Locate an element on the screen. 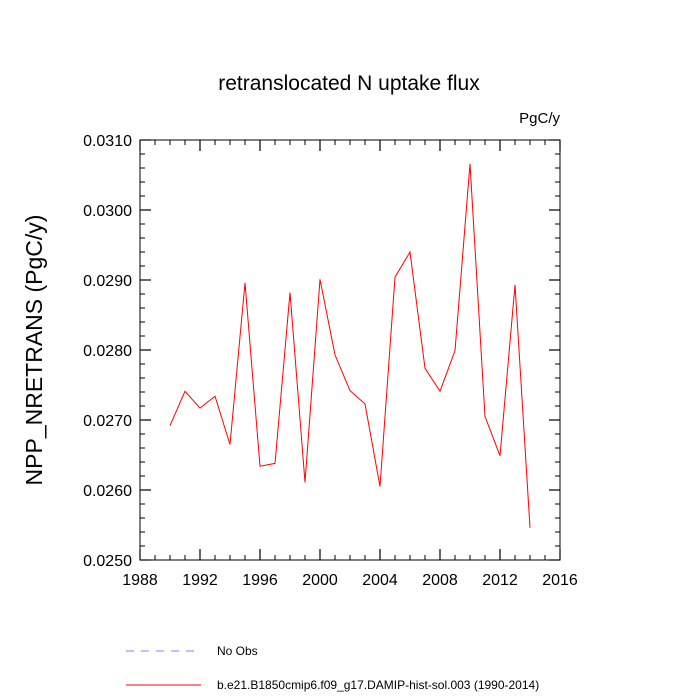 The height and width of the screenshot is (700, 700). y-tick-label: 0.0270 is located at coordinates (107, 421).